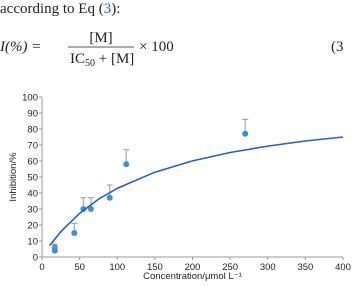  Describe the element at coordinates (79, 267) in the screenshot. I see `x-tick-label: 50` at that location.